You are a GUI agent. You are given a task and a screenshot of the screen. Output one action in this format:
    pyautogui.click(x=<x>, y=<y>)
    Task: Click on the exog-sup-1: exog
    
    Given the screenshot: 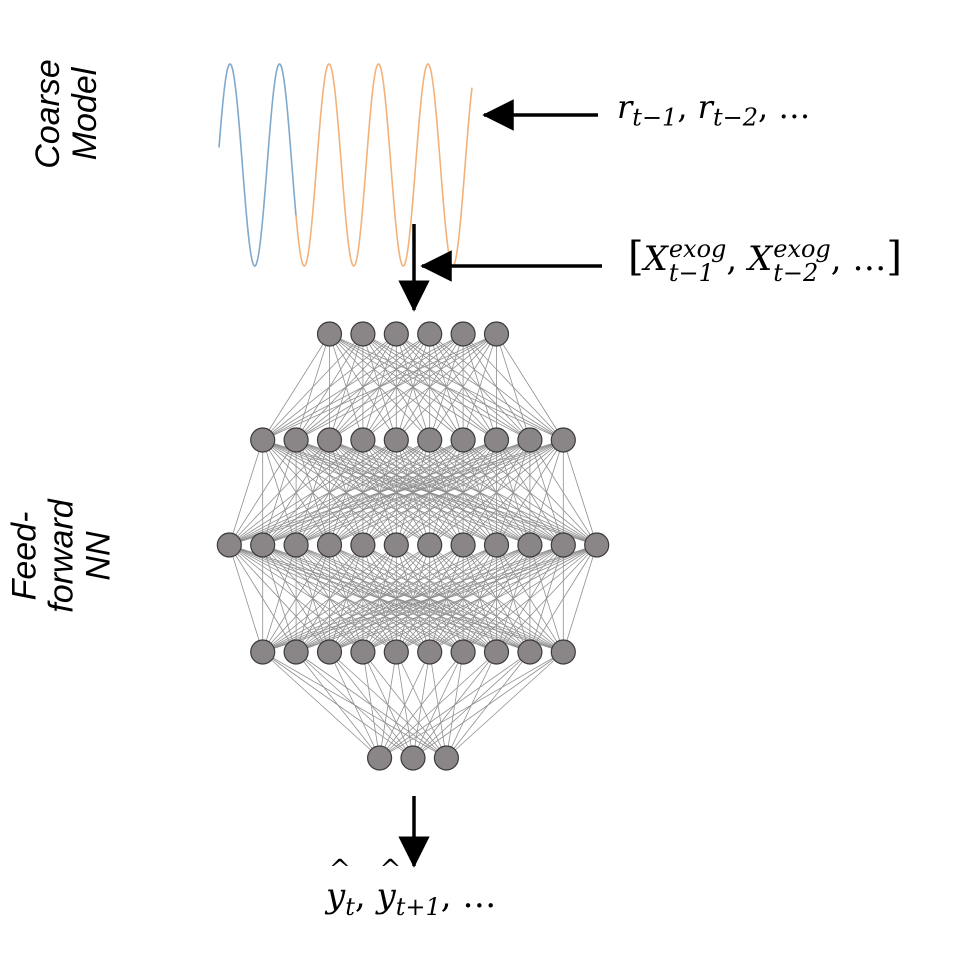 What is the action you would take?
    pyautogui.click(x=697, y=249)
    